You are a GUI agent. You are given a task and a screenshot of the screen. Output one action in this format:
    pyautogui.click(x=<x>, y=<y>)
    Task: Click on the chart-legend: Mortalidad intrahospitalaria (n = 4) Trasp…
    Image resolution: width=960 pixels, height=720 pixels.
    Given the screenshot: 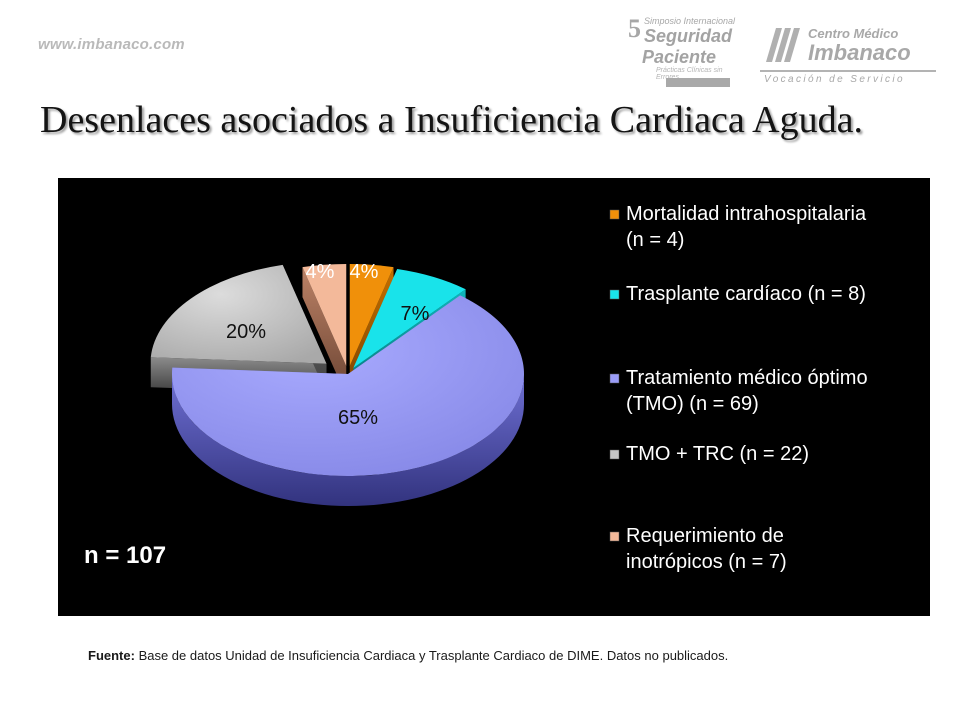 What is the action you would take?
    pyautogui.click(x=739, y=388)
    